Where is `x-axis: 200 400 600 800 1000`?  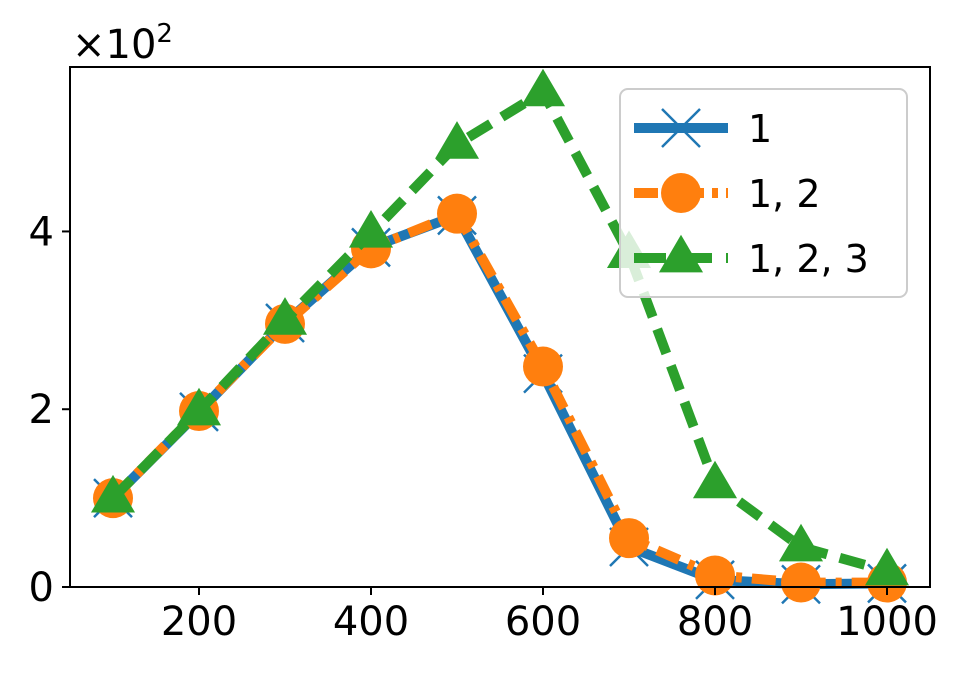 x-axis: 200 400 600 800 1000 is located at coordinates (549, 616).